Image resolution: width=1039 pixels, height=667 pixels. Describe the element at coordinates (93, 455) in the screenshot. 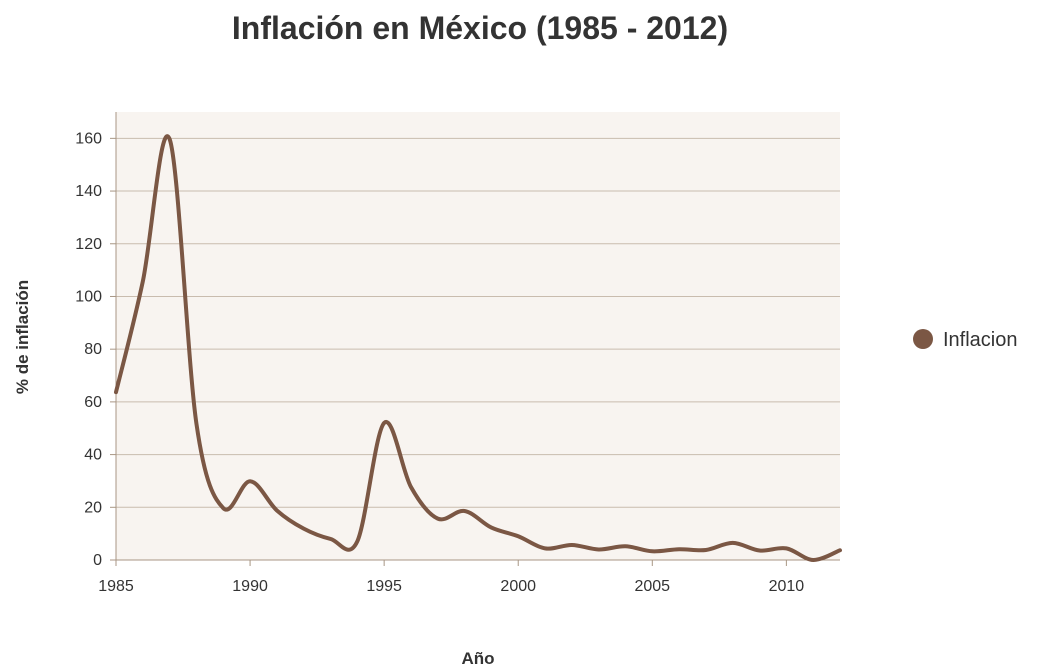

I see `y-tick-label: 40` at that location.